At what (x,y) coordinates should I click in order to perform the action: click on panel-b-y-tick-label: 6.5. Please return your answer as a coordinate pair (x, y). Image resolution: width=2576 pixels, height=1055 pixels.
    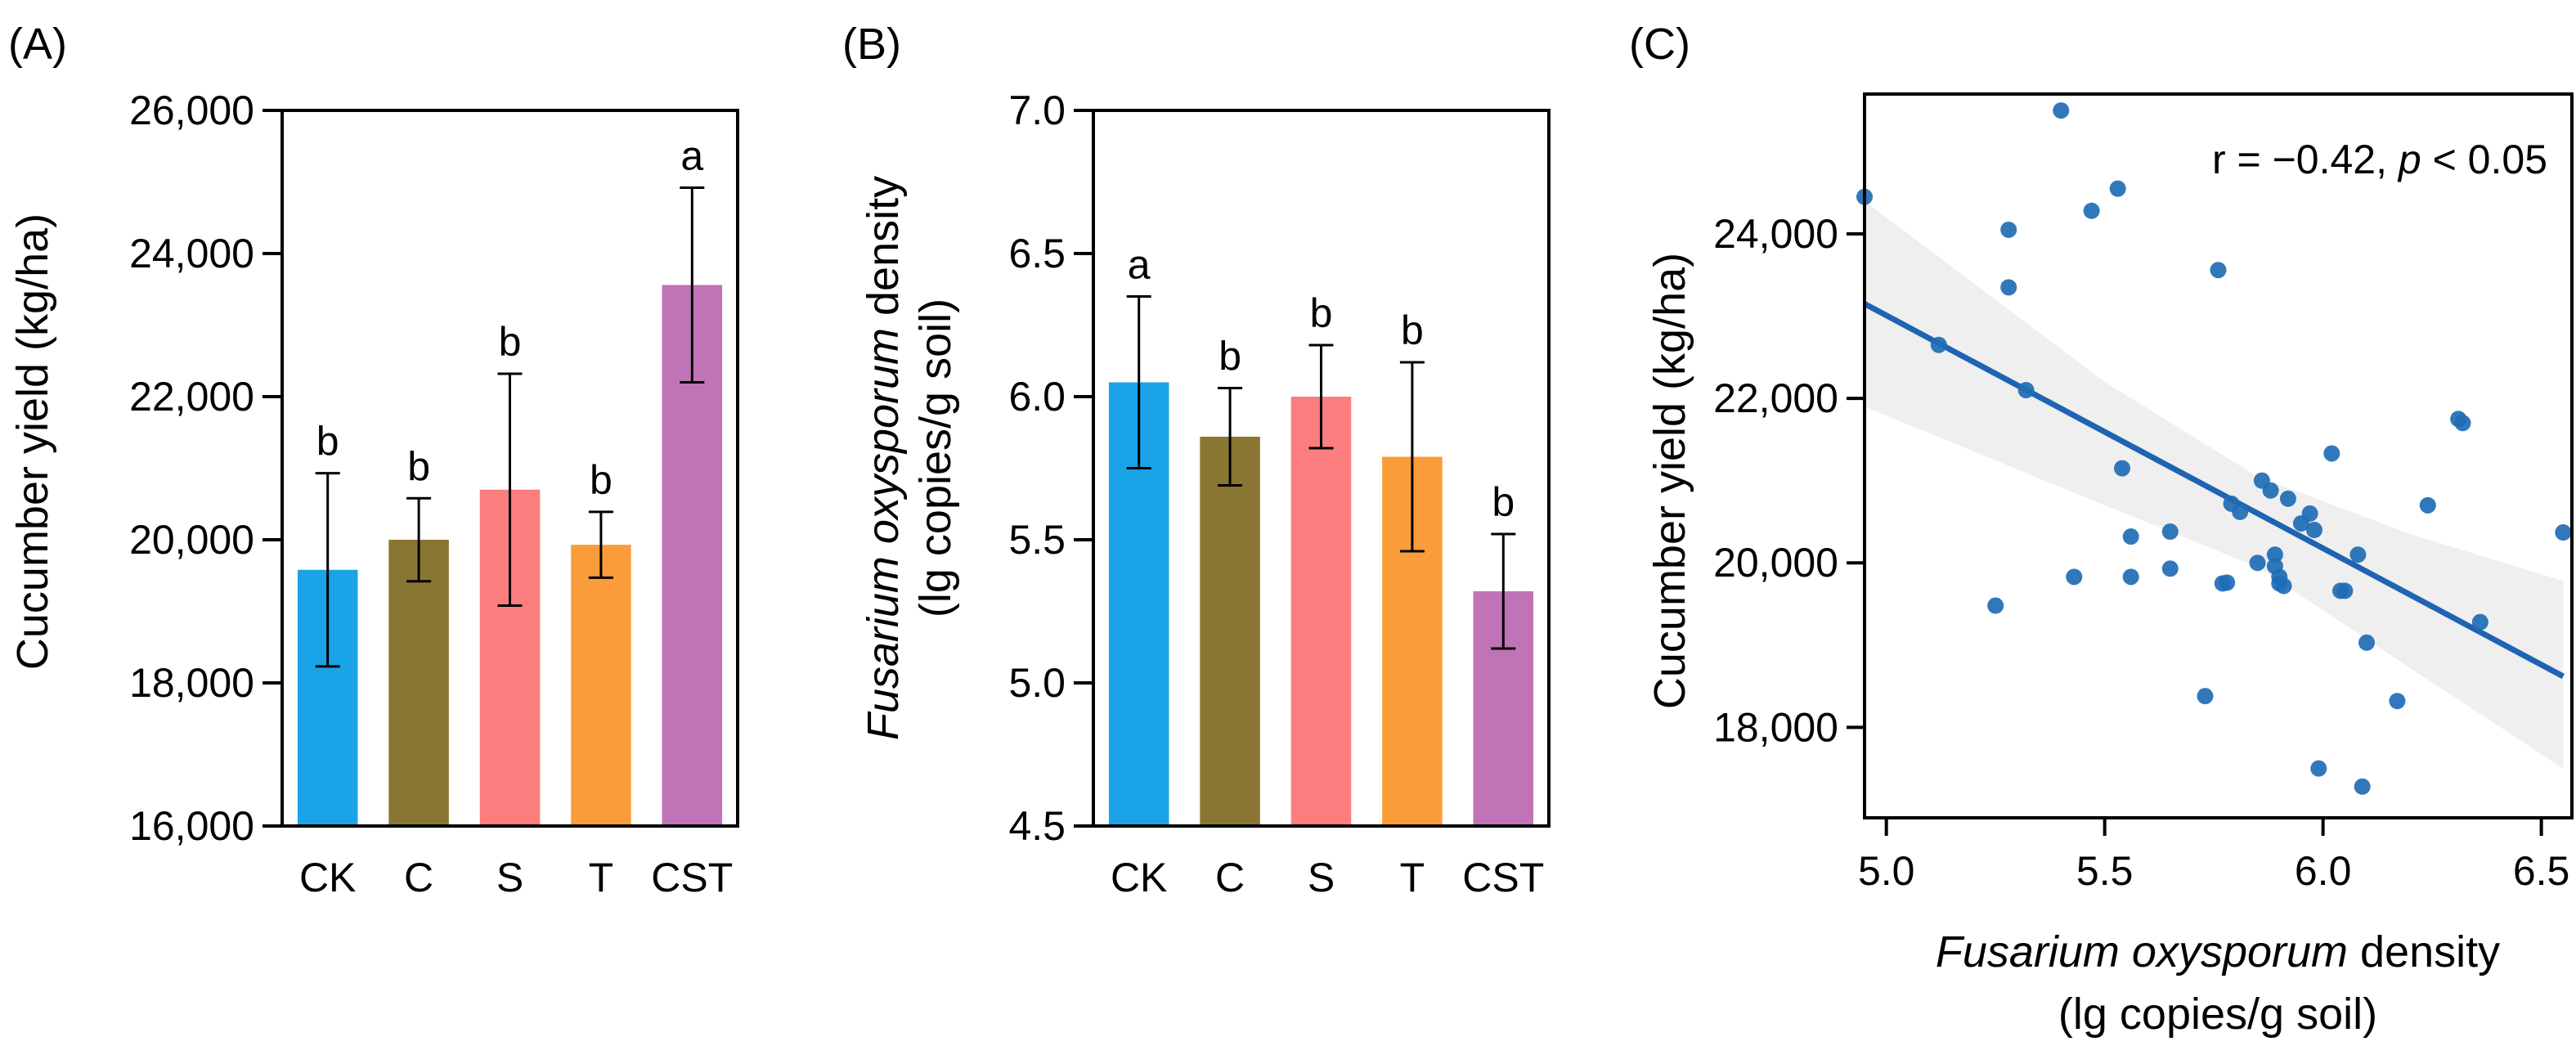
    Looking at the image, I should click on (1037, 253).